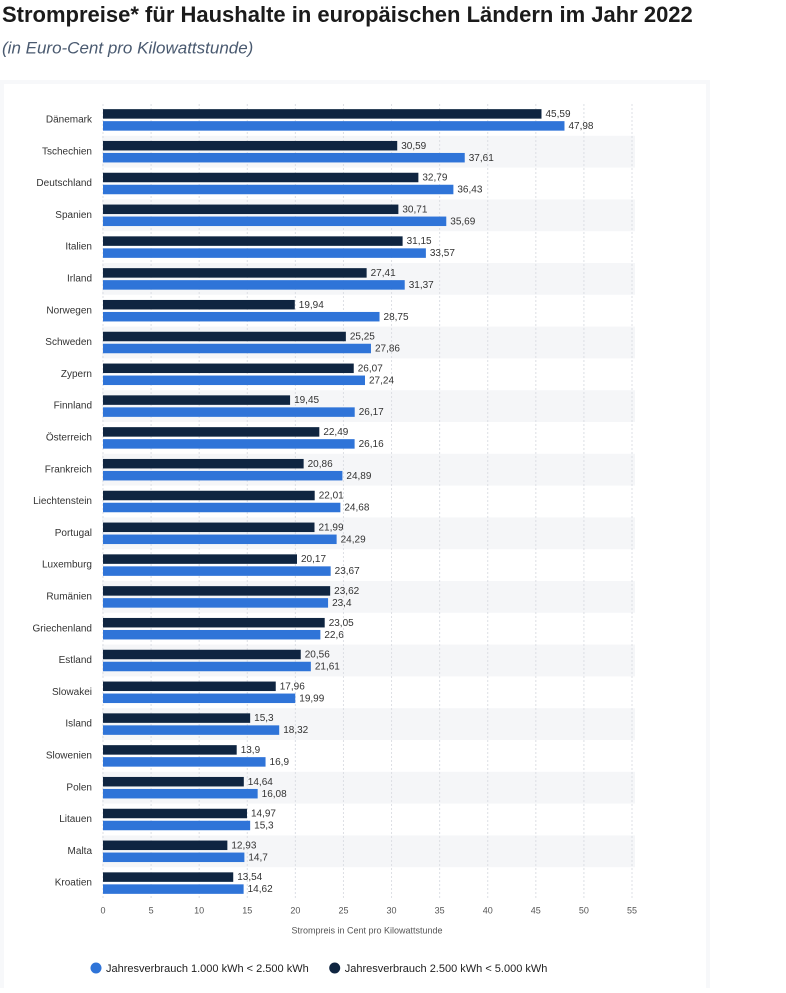 The width and height of the screenshot is (786, 993). I want to click on value-label: 24,29, so click(353, 539).